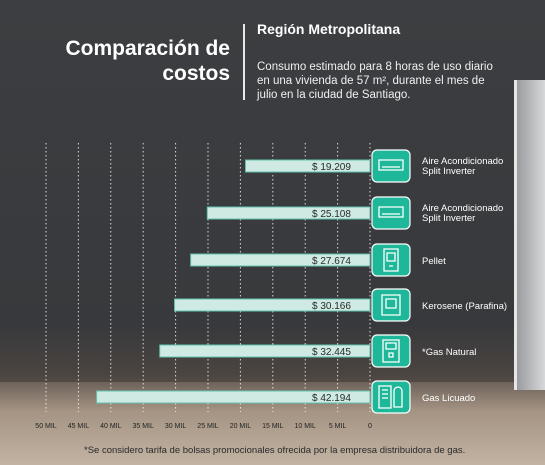 The image size is (545, 465). Describe the element at coordinates (176, 426) in the screenshot. I see `tick-label: 30 MIL` at that location.